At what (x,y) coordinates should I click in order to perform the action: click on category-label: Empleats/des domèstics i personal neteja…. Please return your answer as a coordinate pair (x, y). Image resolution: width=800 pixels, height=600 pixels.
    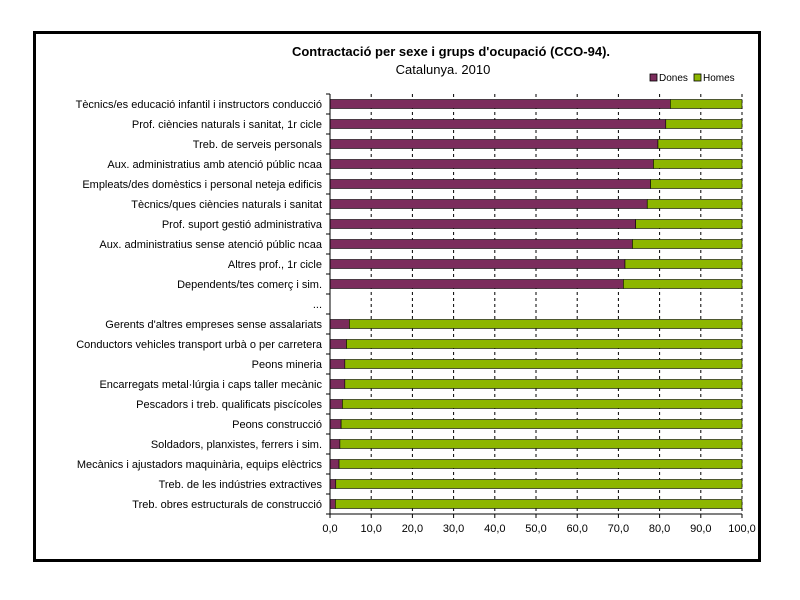
    Looking at the image, I should click on (202, 185).